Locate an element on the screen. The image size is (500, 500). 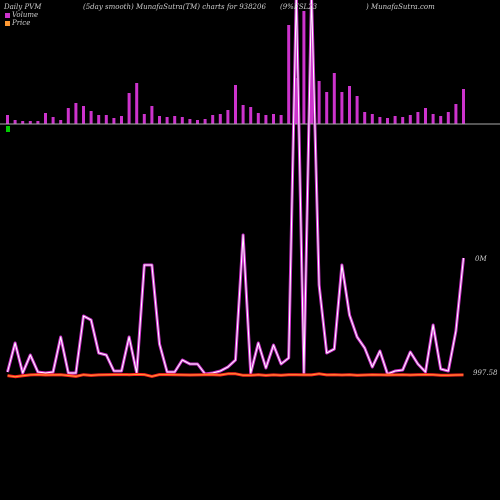
legend-volume-label: Volume is located at coordinates (25, 15).